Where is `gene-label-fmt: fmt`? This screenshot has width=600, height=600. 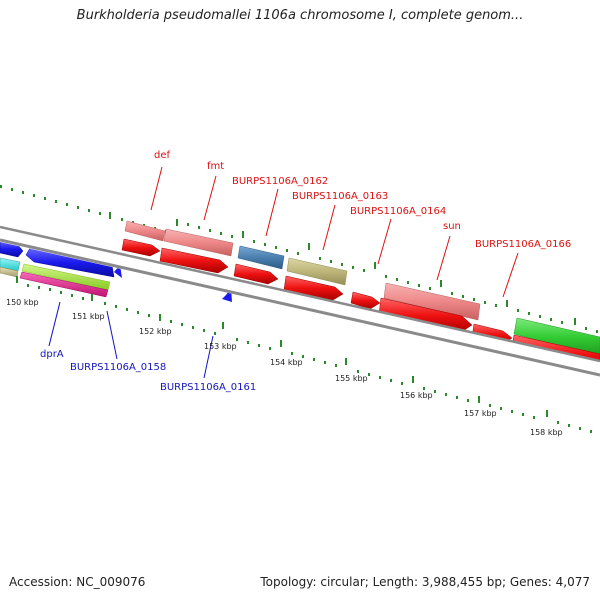 gene-label-fmt: fmt is located at coordinates (215, 166).